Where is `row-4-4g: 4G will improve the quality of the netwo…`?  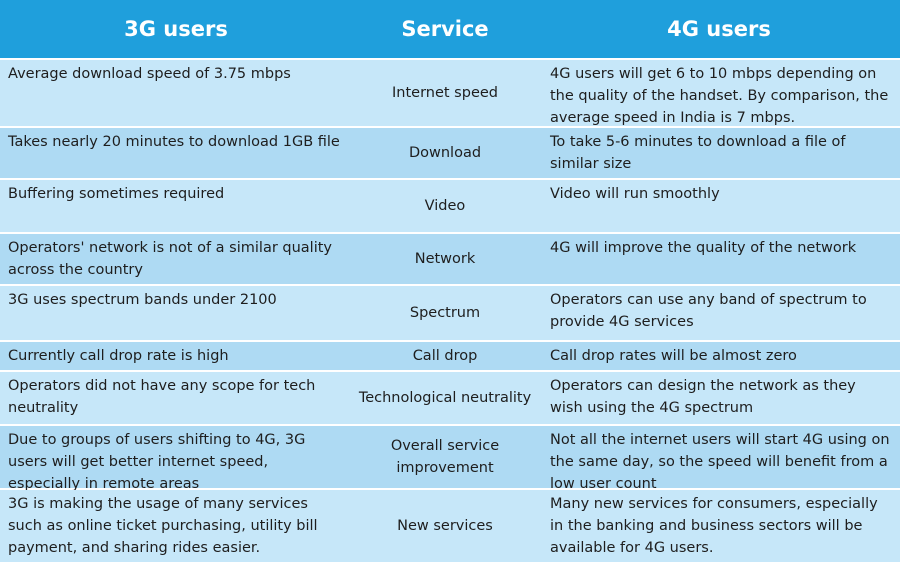
row-4-4g: 4G will improve the quality of the netwo… is located at coordinates (719, 259).